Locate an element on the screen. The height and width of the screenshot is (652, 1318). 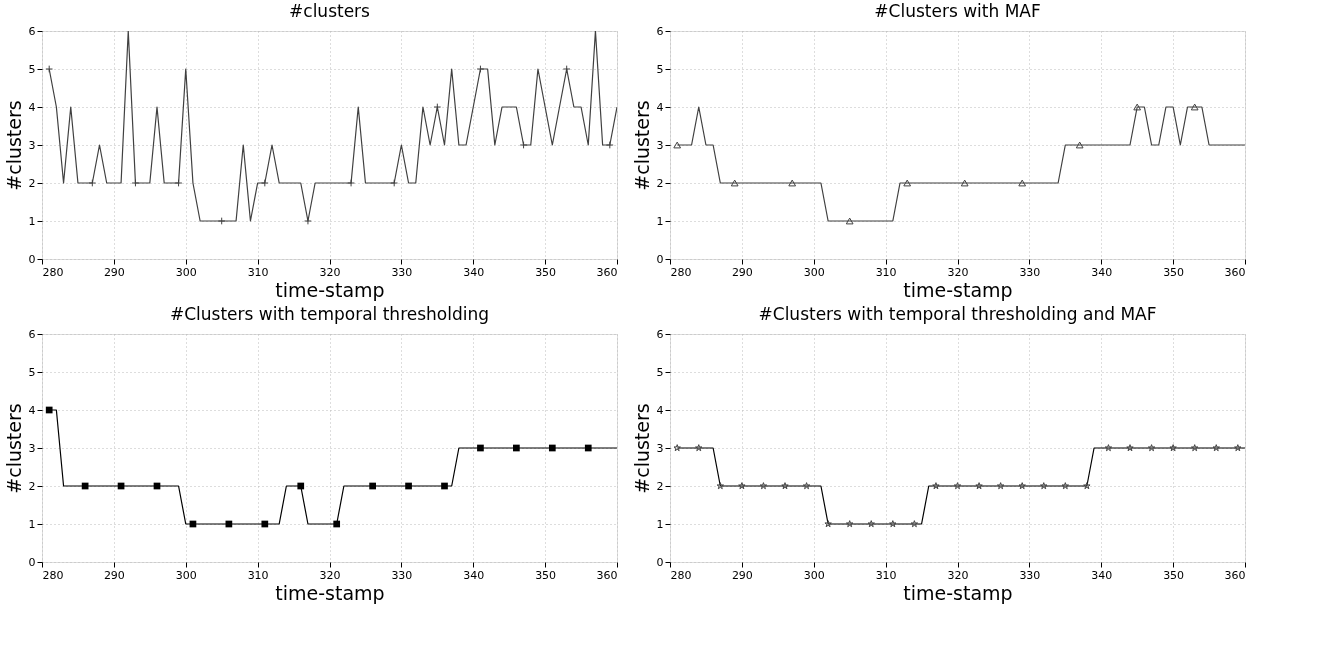
chart-title: #clusters is located at coordinates (330, 11).